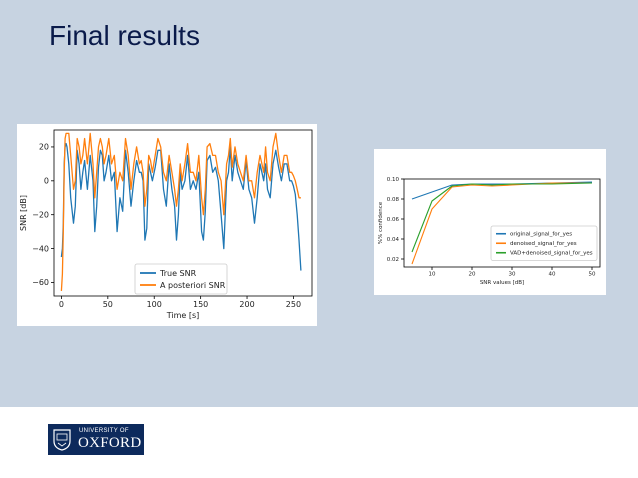  I want to click on x-axis-label: SNR values [dB], so click(502, 283).